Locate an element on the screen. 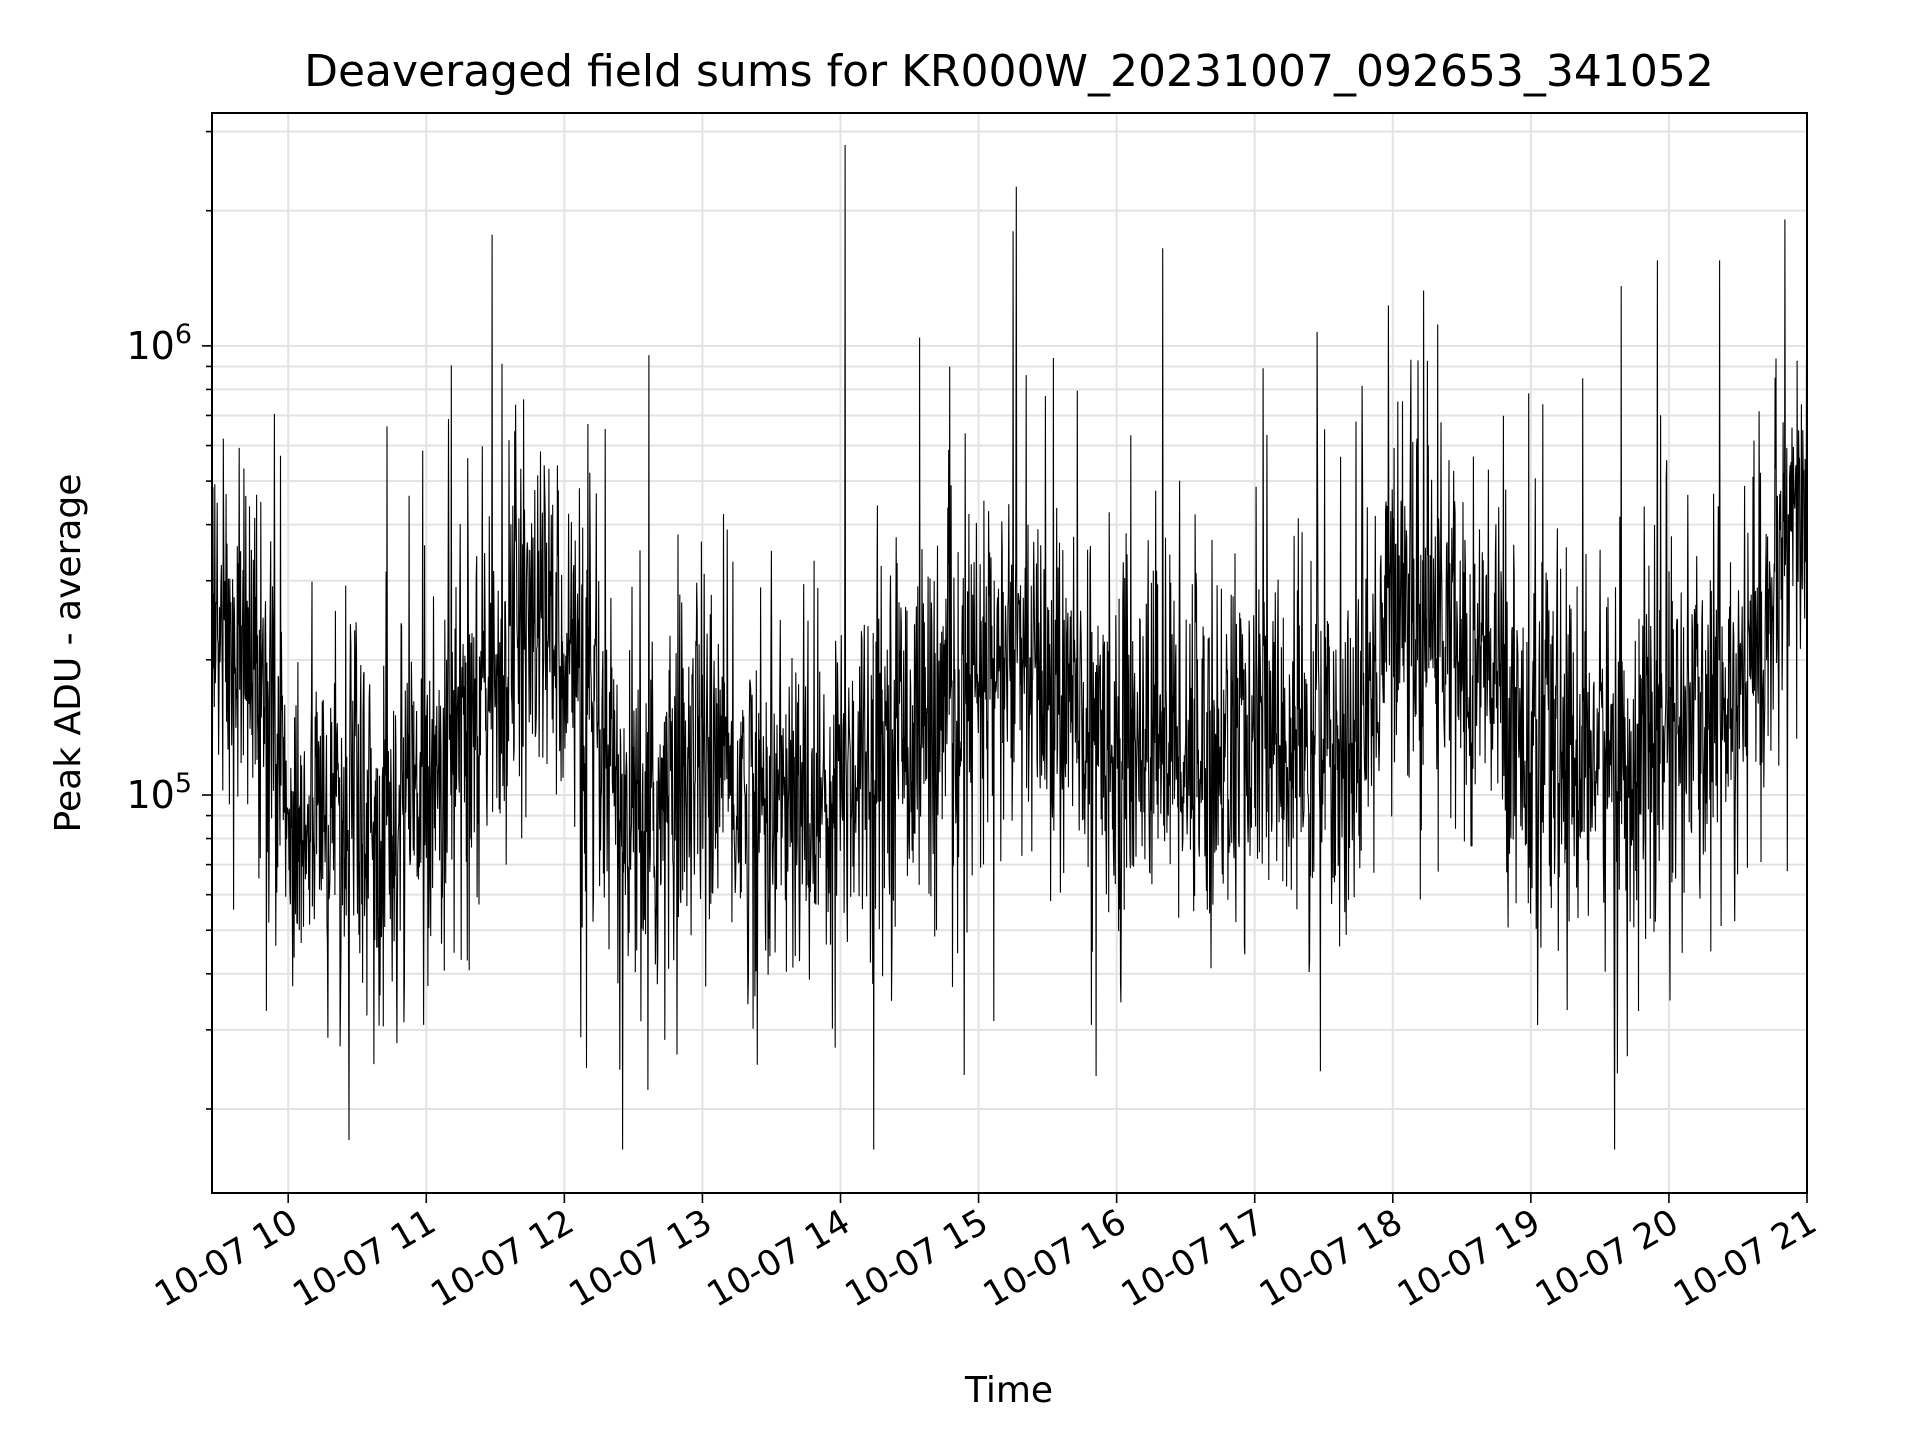 The width and height of the screenshot is (1920, 1440). y-tick-label: 105 is located at coordinates (159, 792).